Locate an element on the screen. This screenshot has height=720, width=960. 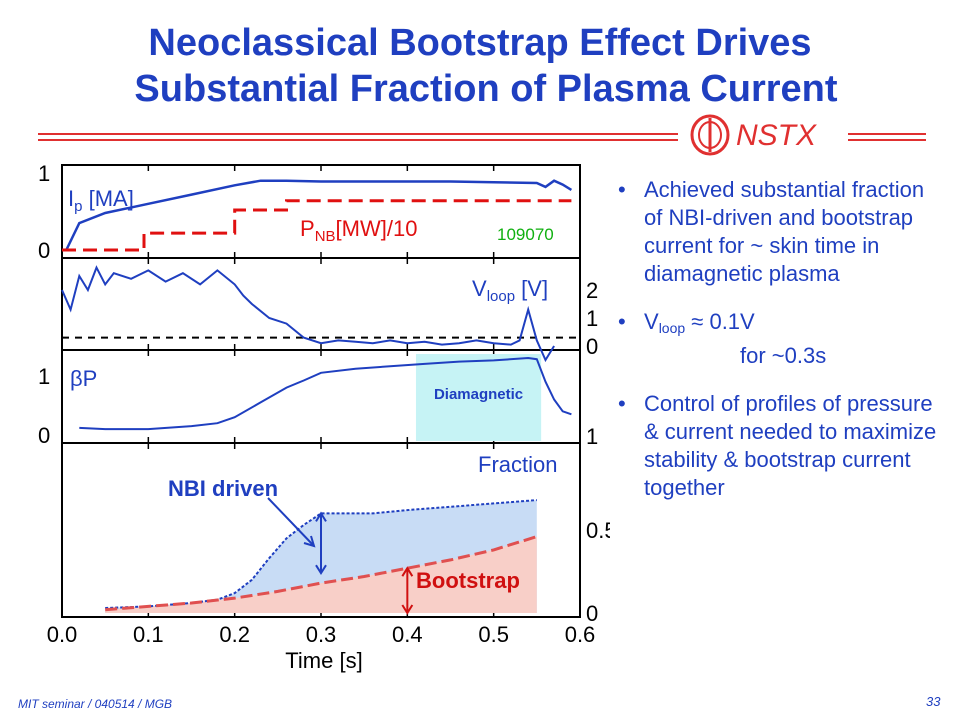
x-tick-label: 0.0 is located at coordinates (62, 634).